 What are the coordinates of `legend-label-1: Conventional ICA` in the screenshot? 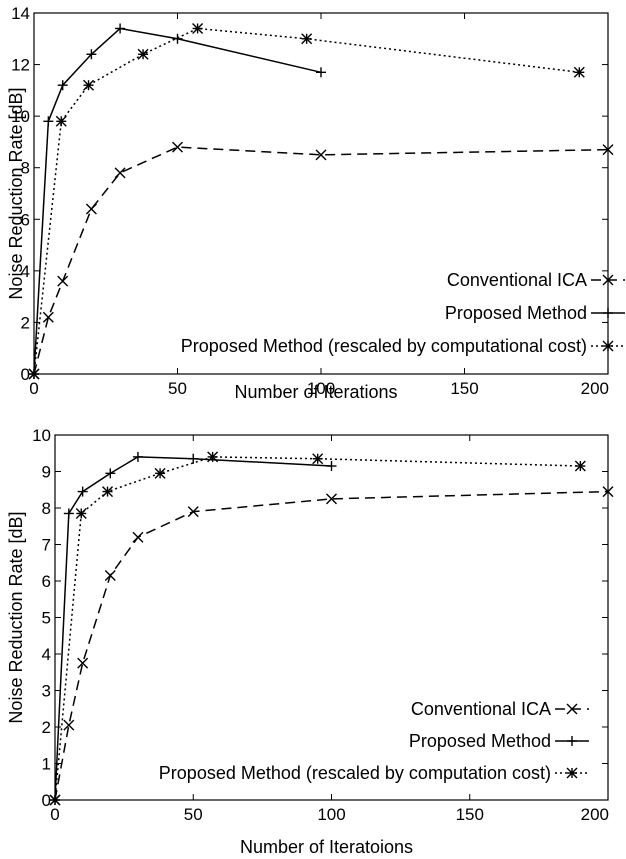 It's located at (481, 709).